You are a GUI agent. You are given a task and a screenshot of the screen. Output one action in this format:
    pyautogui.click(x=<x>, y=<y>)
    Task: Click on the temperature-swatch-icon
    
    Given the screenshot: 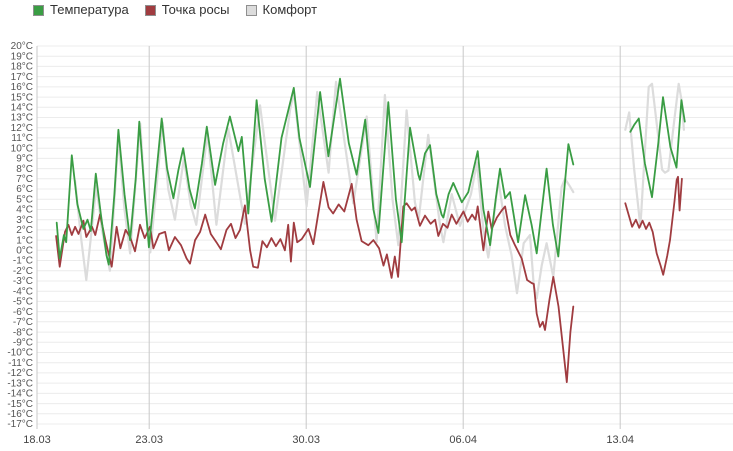 What is the action you would take?
    pyautogui.click(x=38, y=10)
    